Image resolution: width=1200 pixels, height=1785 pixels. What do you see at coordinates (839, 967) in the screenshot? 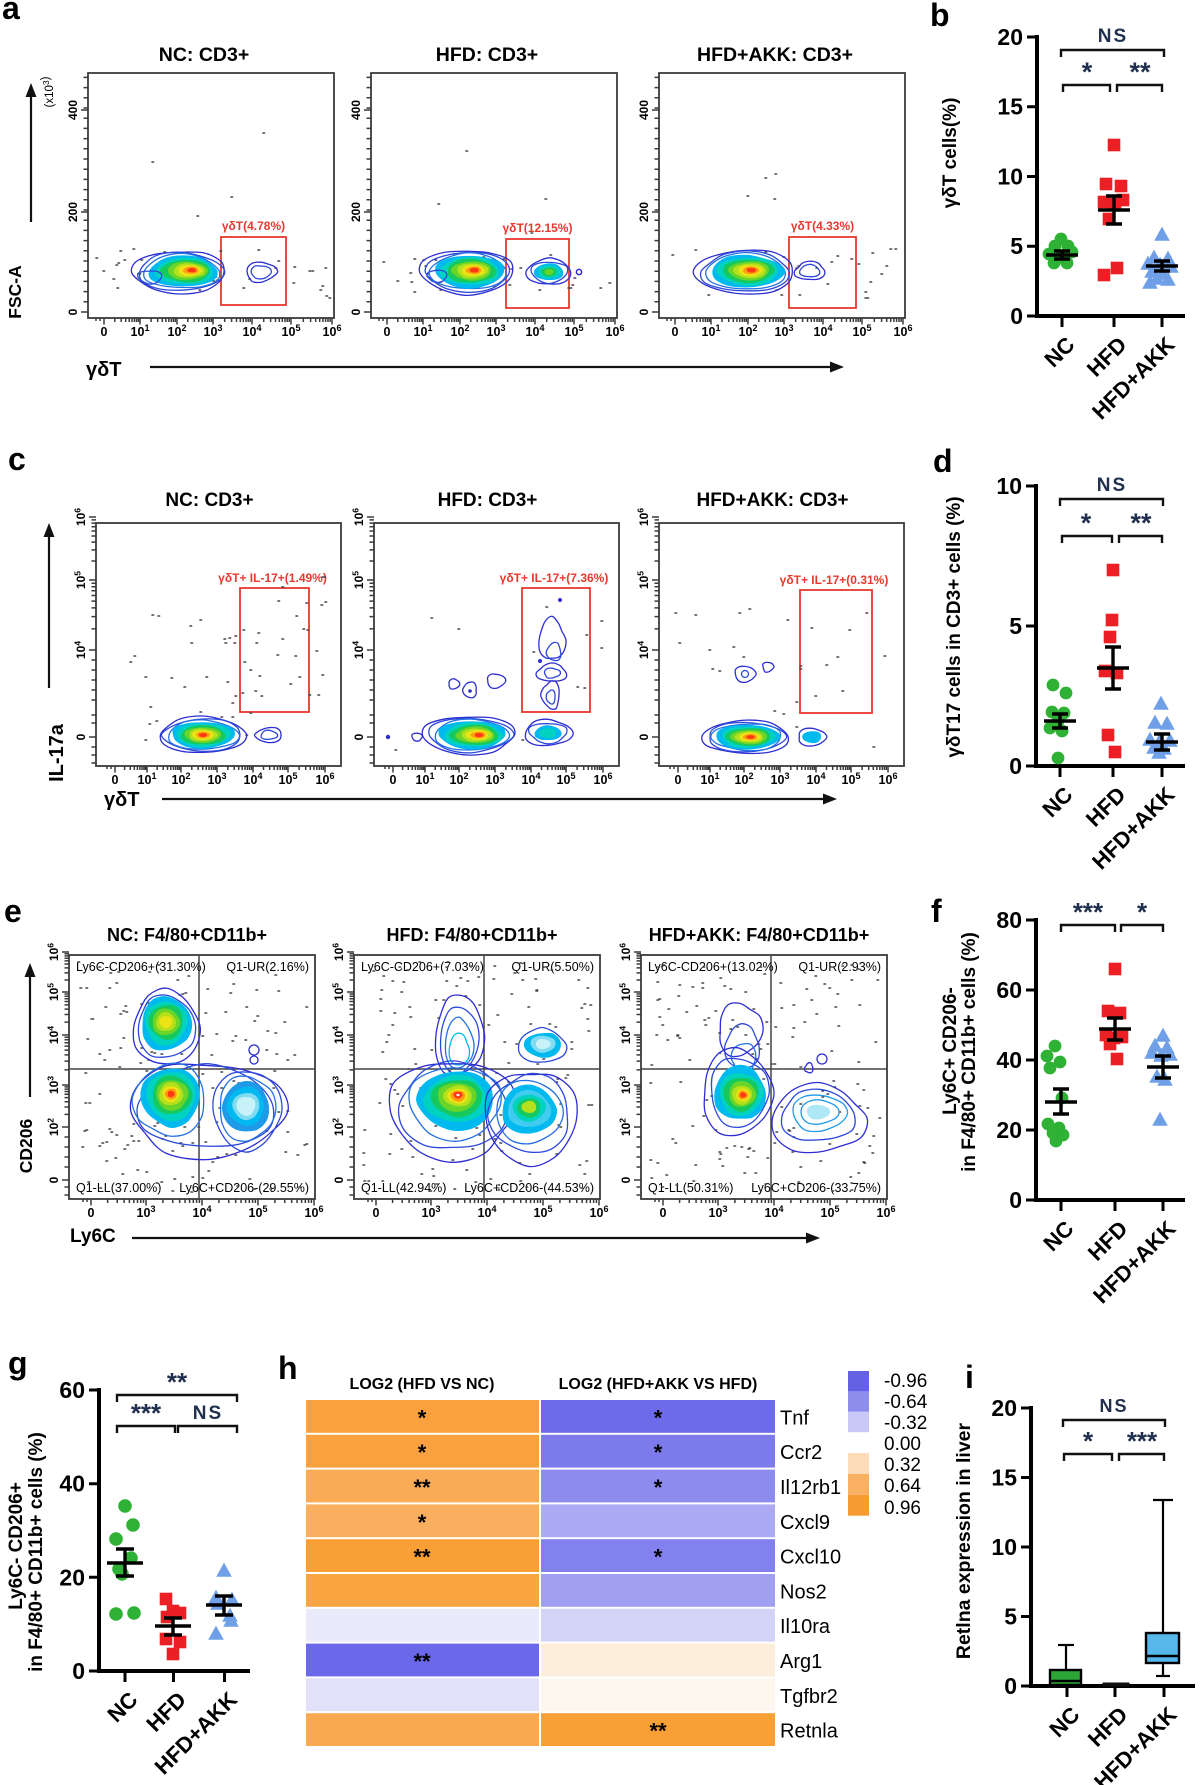
I see `svg-text: Q1-UR(2.93%)` at bounding box center [839, 967].